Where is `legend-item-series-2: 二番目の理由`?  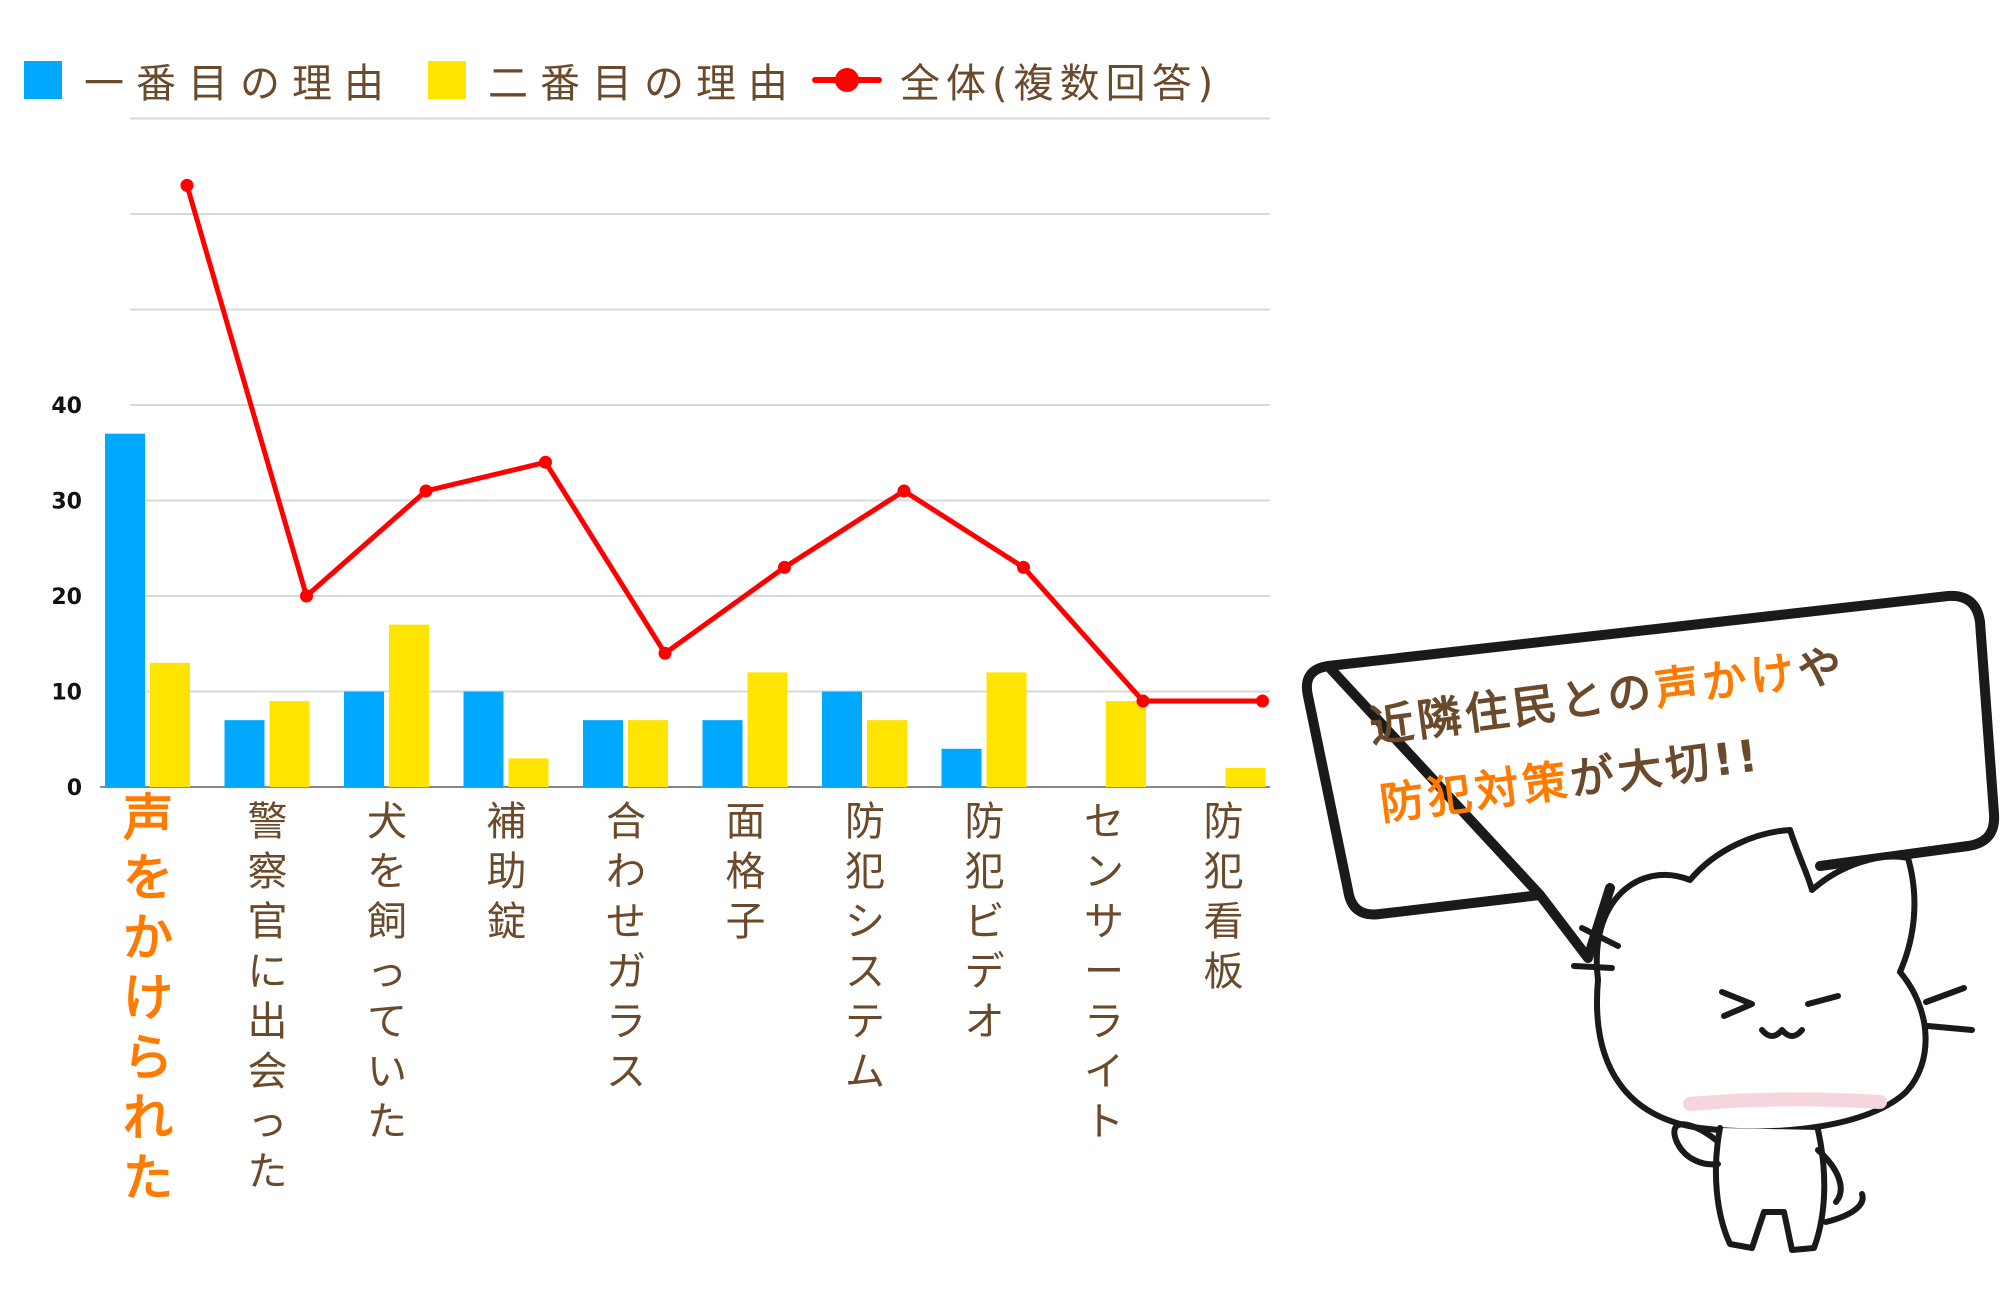
legend-item-series-2: 二番目の理由 is located at coordinates (614, 80).